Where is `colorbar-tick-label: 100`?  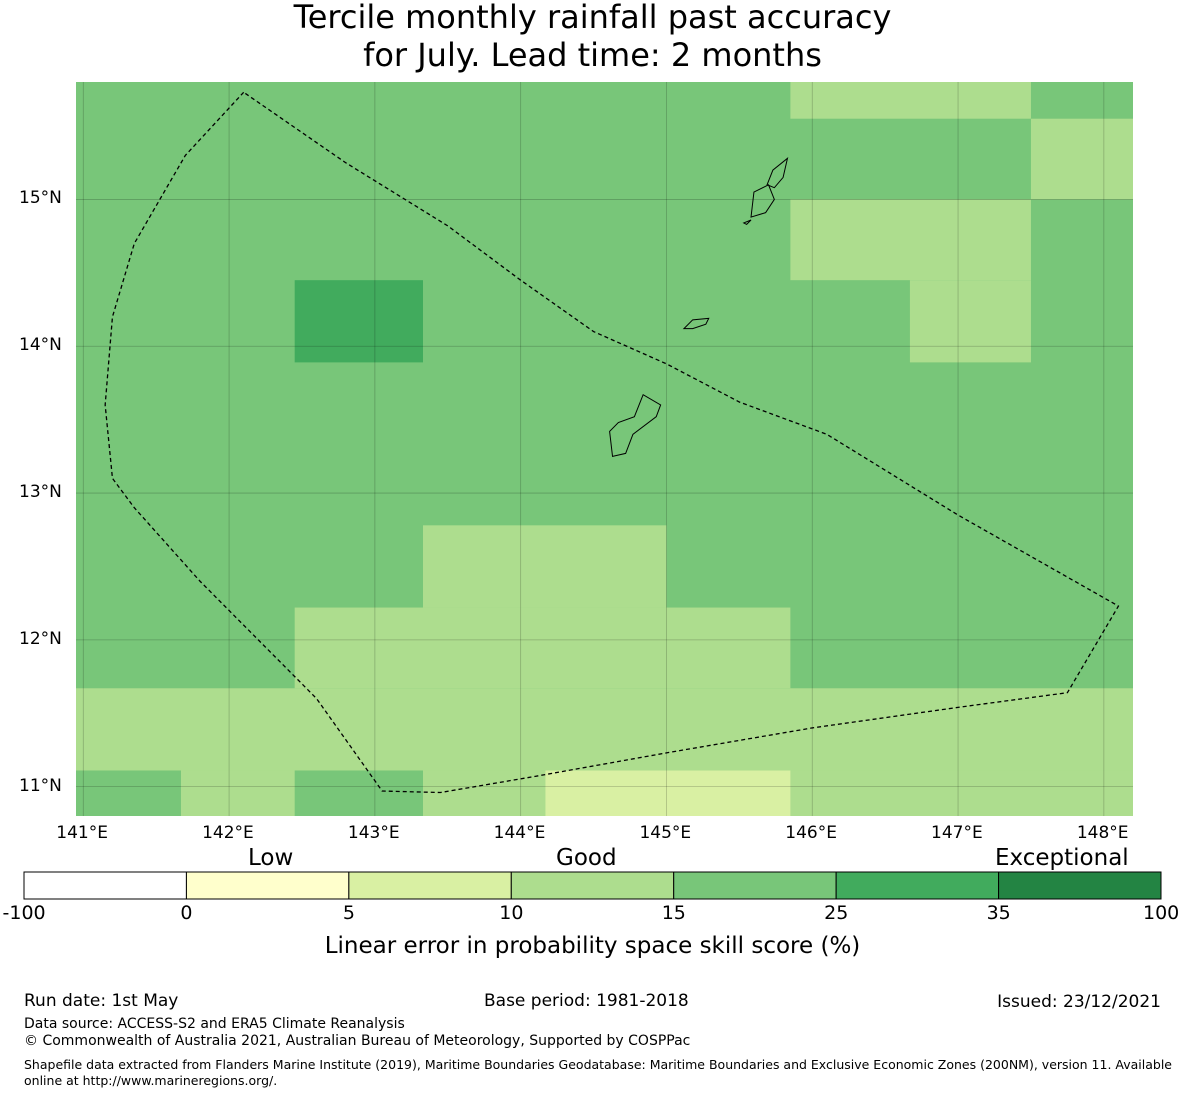 colorbar-tick-label: 100 is located at coordinates (1161, 913).